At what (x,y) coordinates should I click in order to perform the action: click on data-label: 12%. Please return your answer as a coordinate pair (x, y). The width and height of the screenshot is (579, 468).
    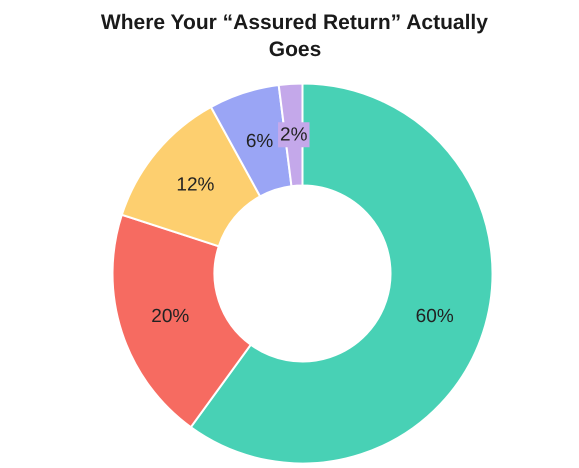
    Looking at the image, I should click on (195, 185).